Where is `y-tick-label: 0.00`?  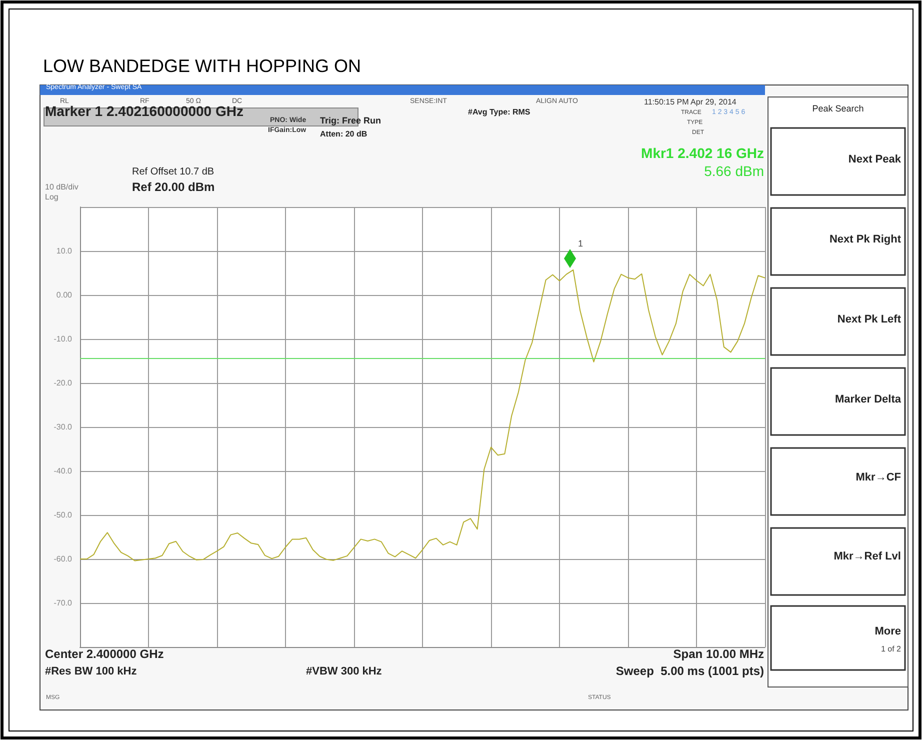
y-tick-label: 0.00 is located at coordinates (64, 295).